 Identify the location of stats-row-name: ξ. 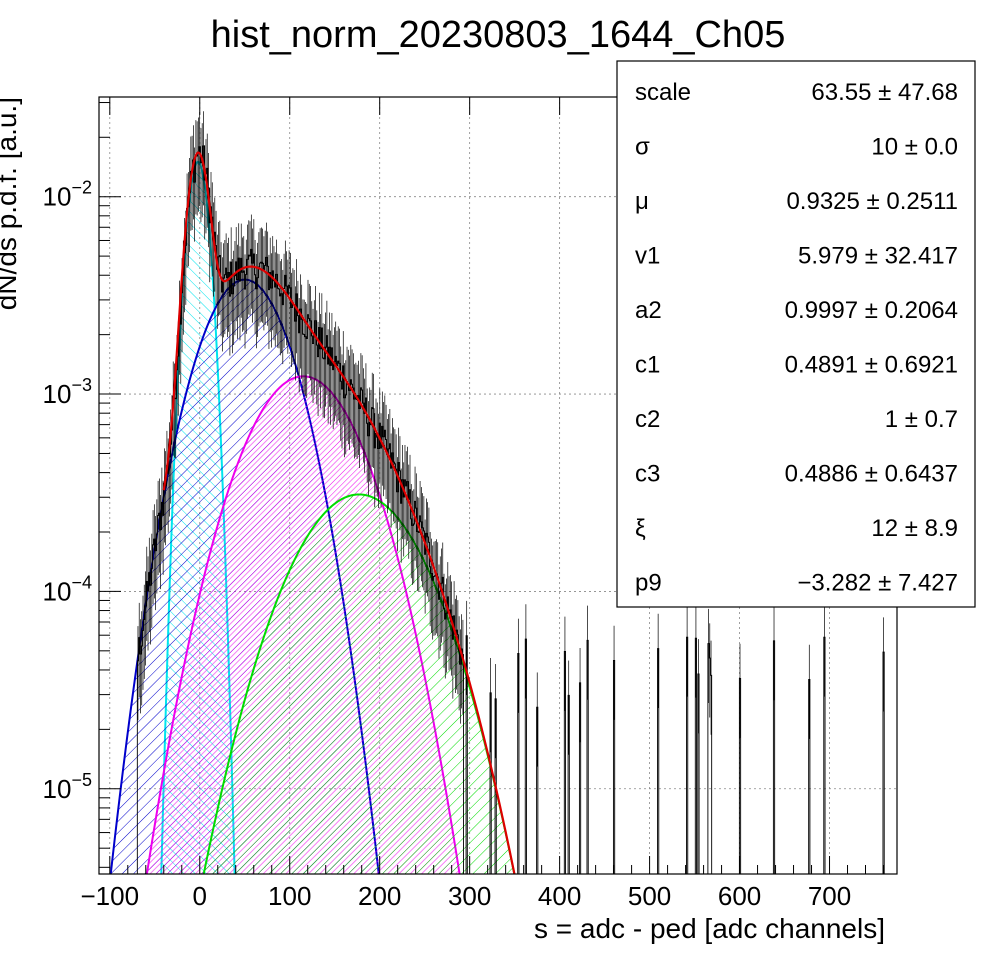
(640, 528).